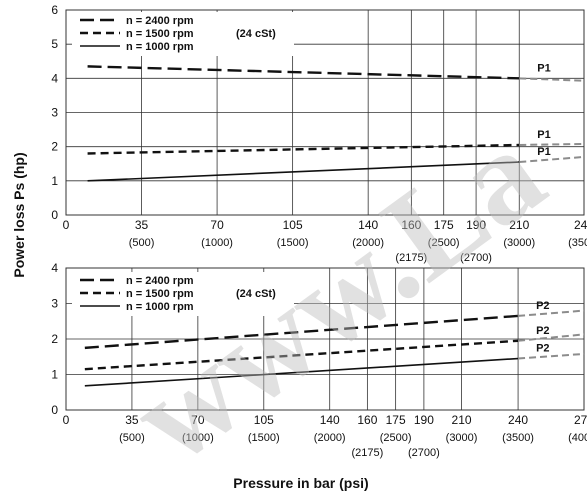 Image resolution: width=587 pixels, height=495 pixels. Describe the element at coordinates (577, 438) in the screenshot. I see `x-tick-psi-label: (4000)` at that location.